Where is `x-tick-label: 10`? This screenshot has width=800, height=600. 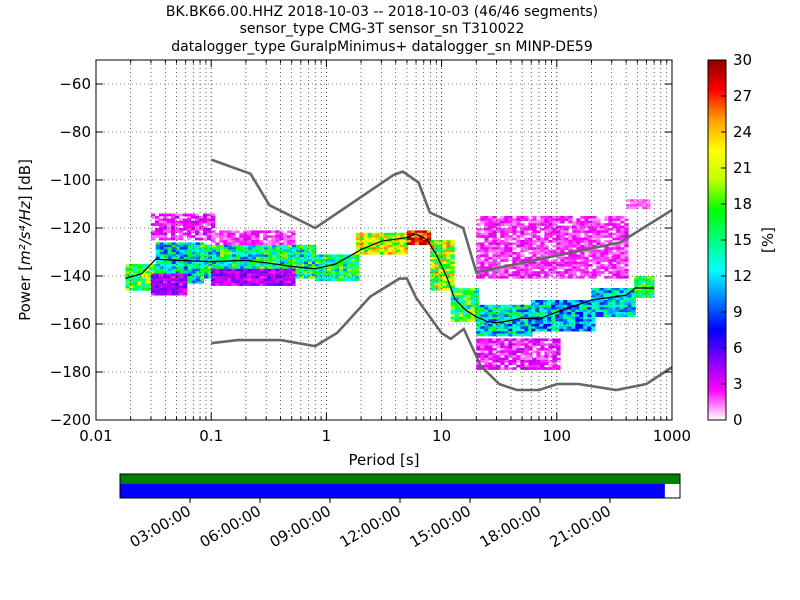
x-tick-label: 10 is located at coordinates (441, 436).